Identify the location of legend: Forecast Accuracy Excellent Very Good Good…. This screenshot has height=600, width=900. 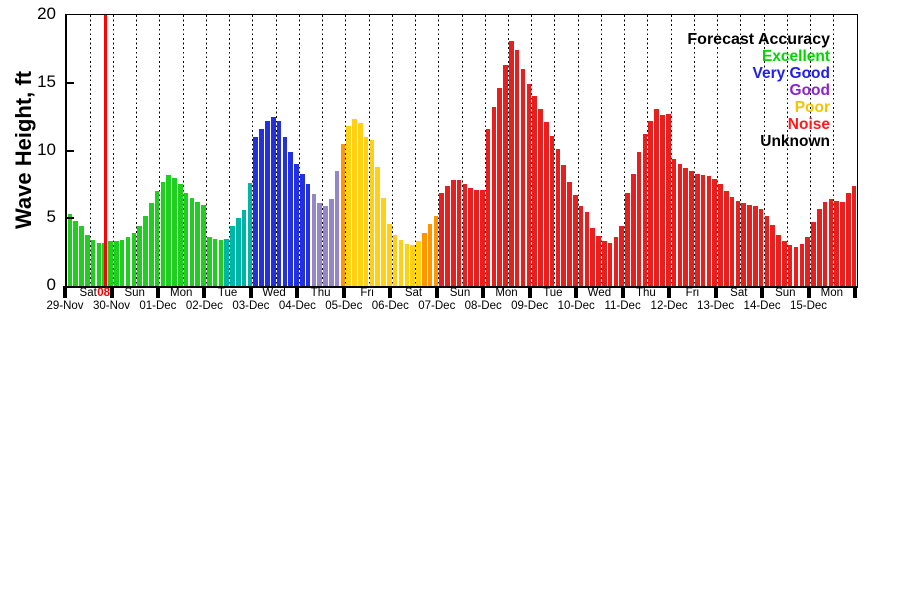
(758, 90).